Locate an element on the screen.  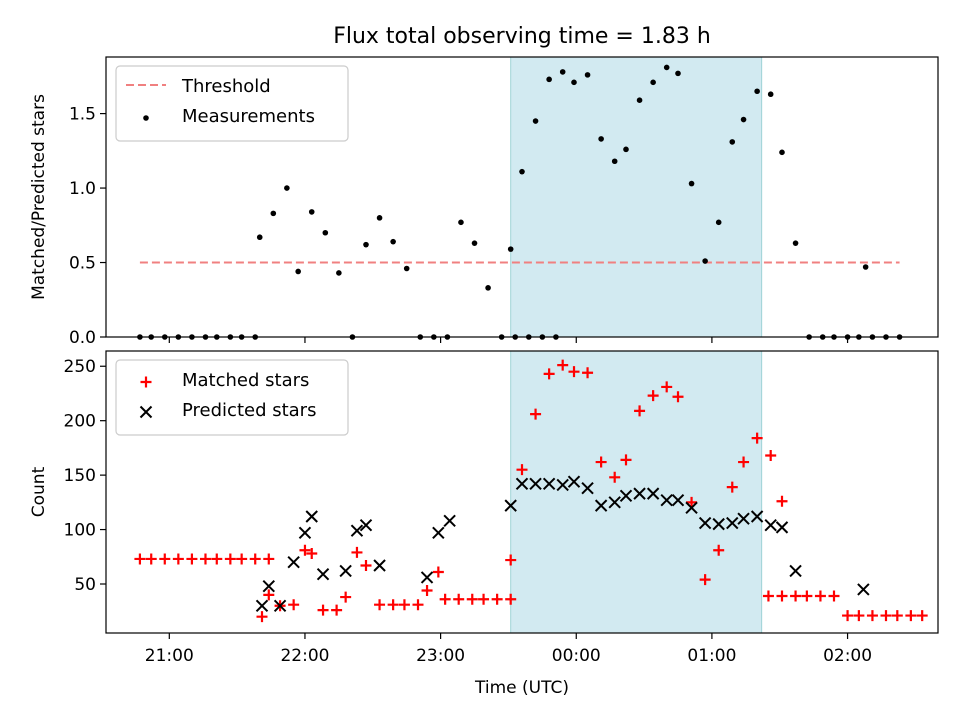
legend-label: Predicted stars is located at coordinates (249, 410).